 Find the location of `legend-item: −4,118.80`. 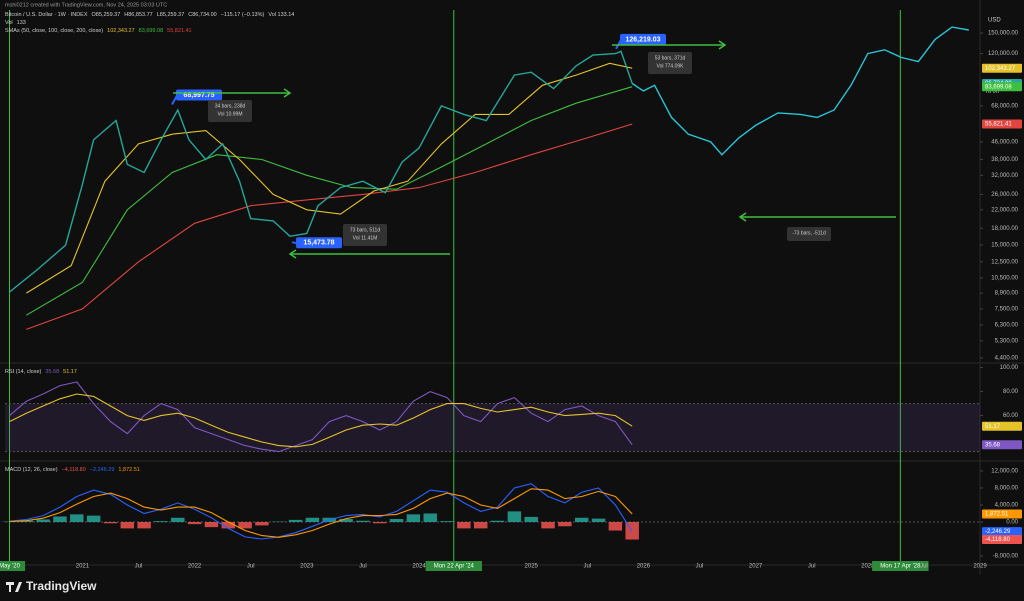

legend-item: −4,118.80 is located at coordinates (74, 470).